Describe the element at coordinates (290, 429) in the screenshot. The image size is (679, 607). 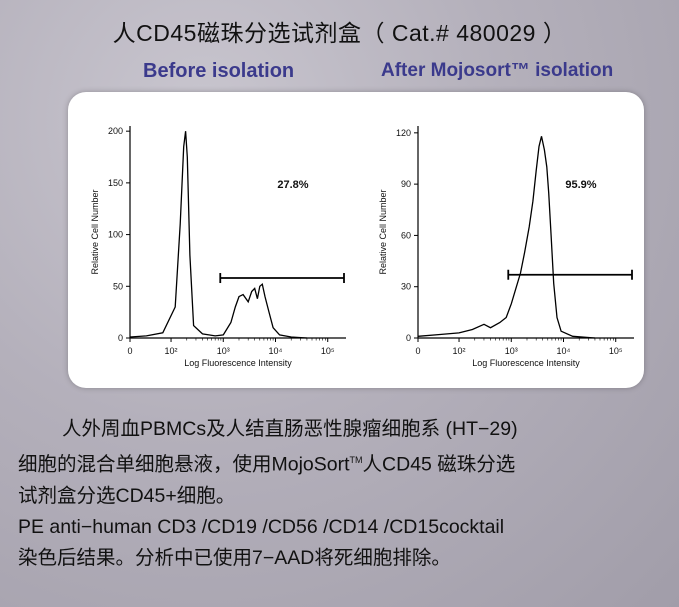
I see `description-line-1: 人外周血PBMCs及人结直肠恶性腺瘤细胞系 (HT−29)` at that location.